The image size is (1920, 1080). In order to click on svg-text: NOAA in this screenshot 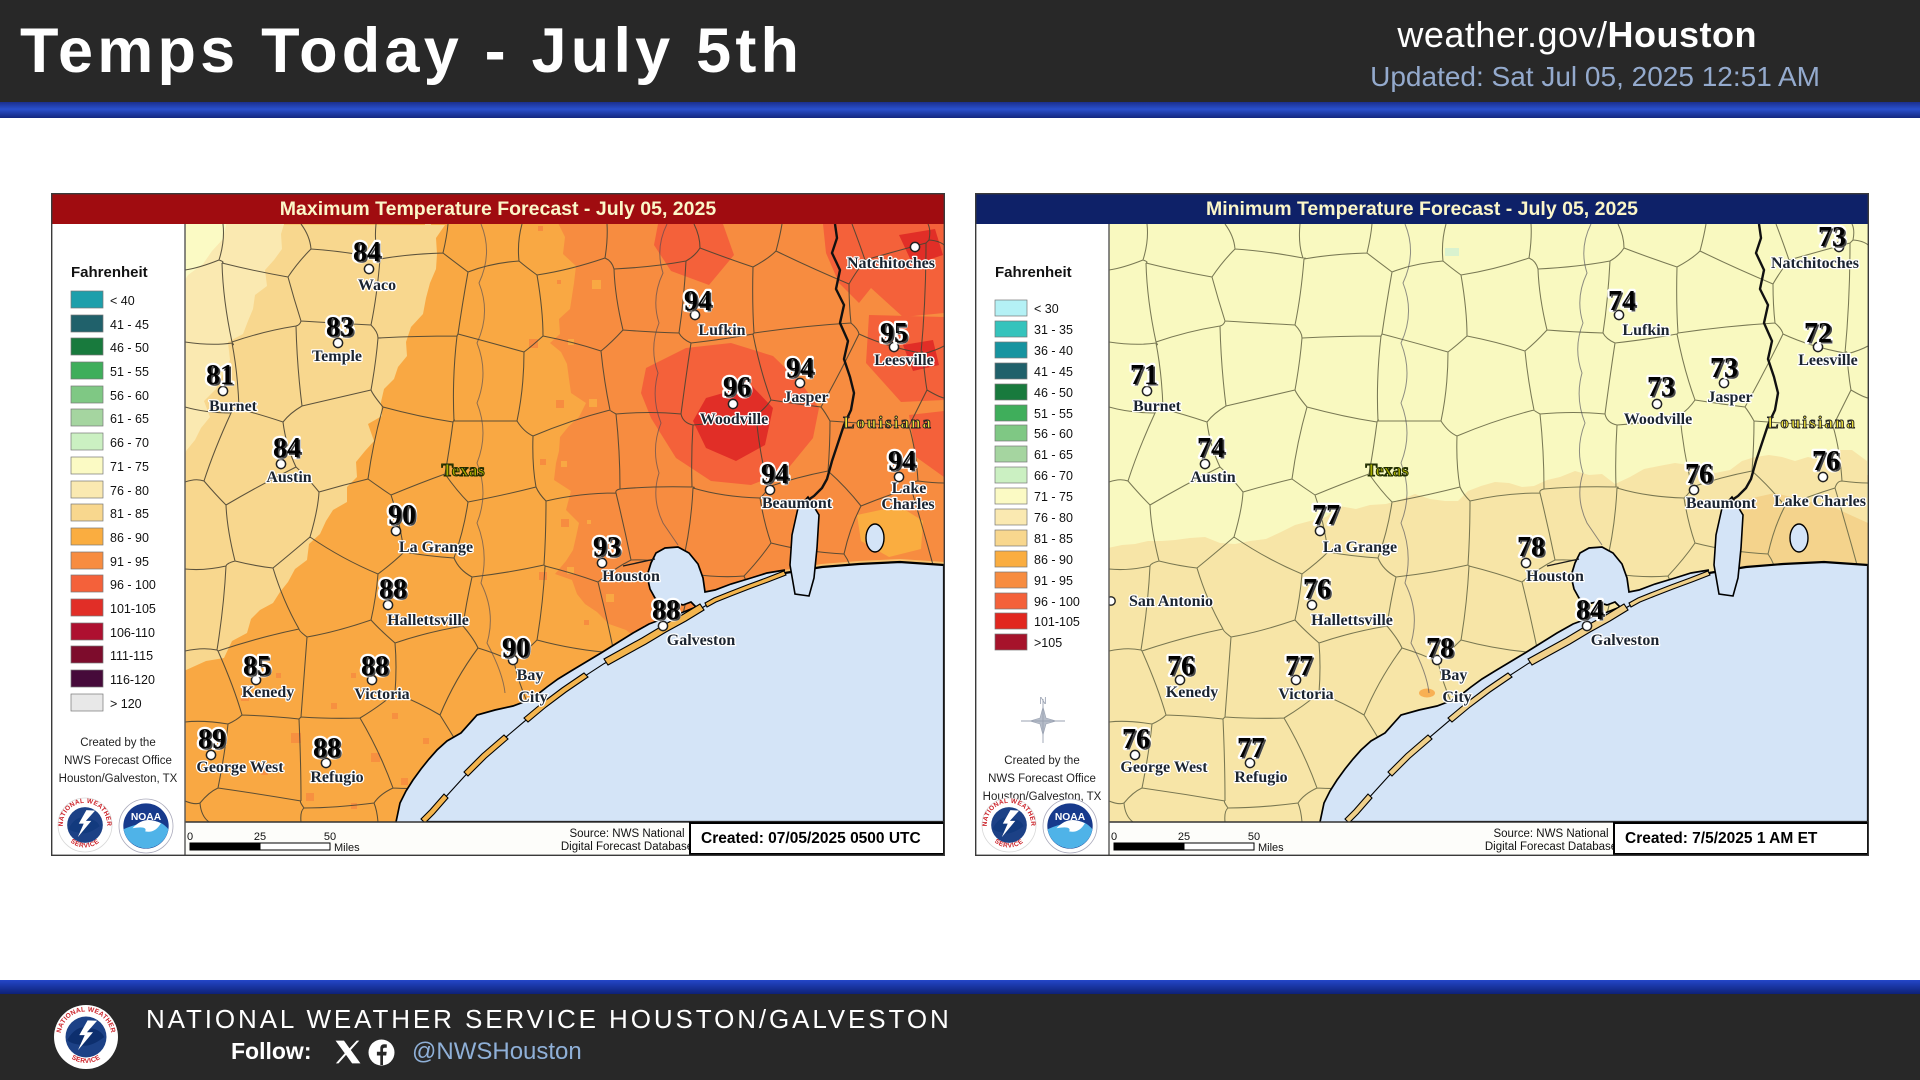, I will do `click(146, 817)`.